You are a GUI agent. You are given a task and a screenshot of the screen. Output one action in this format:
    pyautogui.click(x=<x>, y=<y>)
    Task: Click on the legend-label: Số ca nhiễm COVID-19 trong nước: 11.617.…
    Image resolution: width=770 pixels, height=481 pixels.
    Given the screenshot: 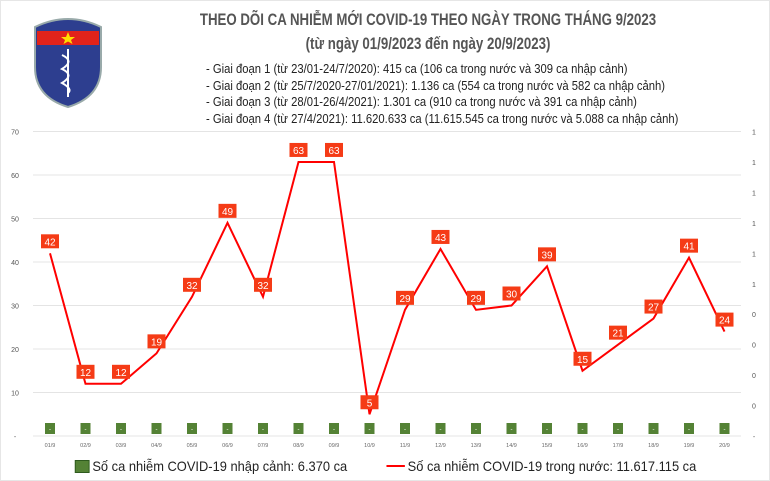 What is the action you would take?
    pyautogui.click(x=551, y=466)
    